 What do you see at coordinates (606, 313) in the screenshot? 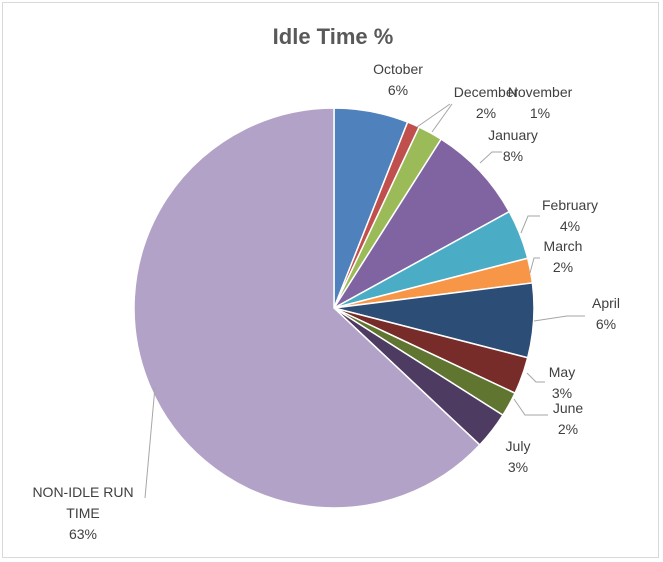
I see `data-label-april: April 6%` at bounding box center [606, 313].